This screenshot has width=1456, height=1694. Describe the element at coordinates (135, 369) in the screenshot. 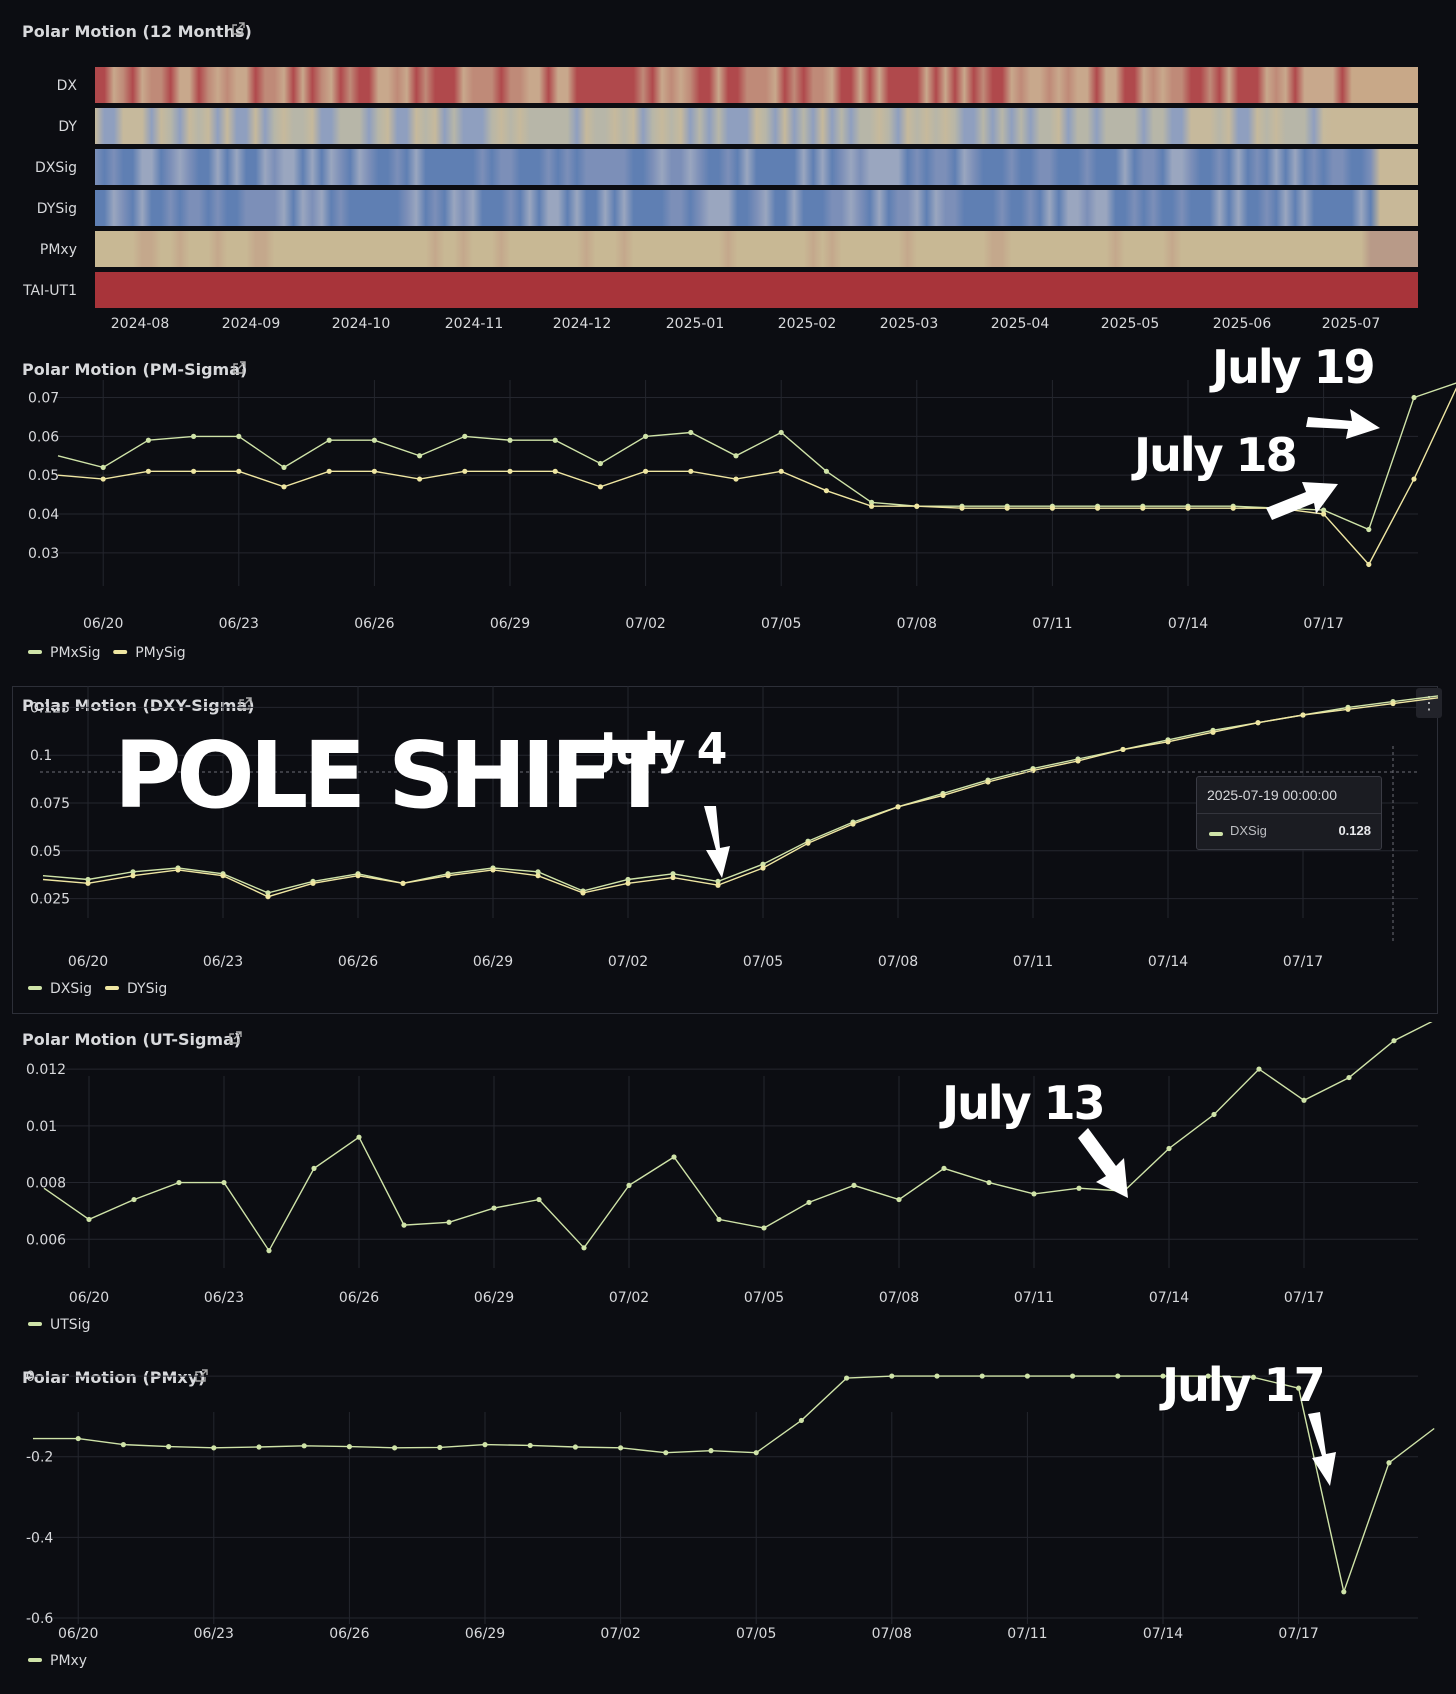

I see `panel-title: Polar Motion (PM-Sigma)` at that location.